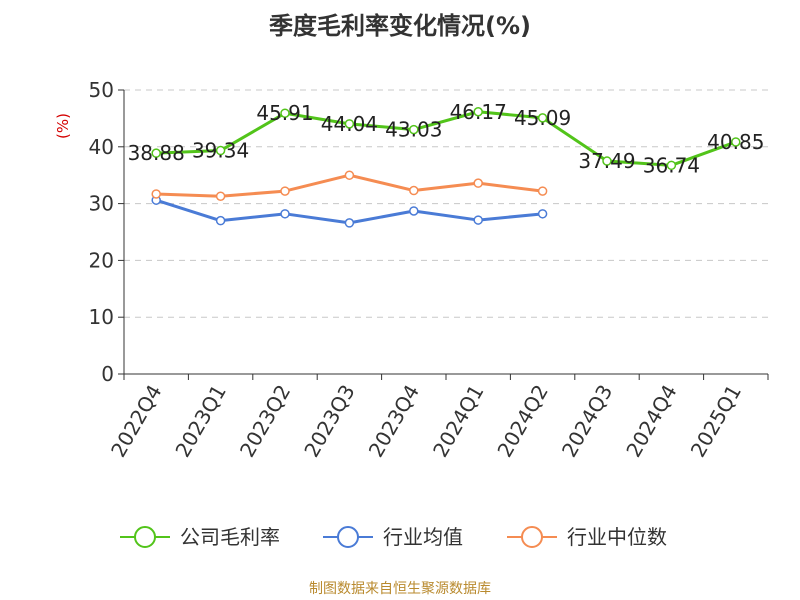 The height and width of the screenshot is (600, 800). What do you see at coordinates (716, 421) in the screenshot?
I see `x-tick-label: 2025Q1` at bounding box center [716, 421].